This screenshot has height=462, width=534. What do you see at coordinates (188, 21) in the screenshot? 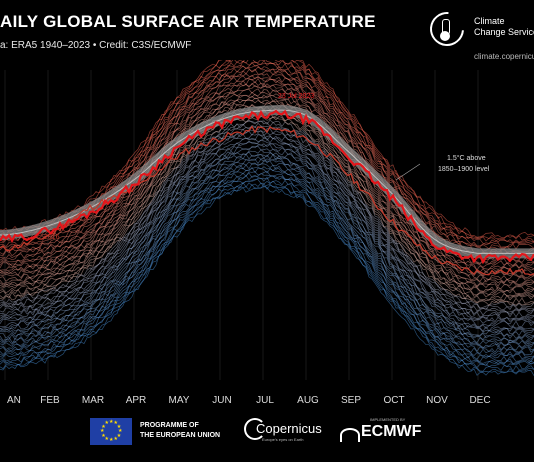
I see `chart-title: AILY GLOBAL SURFACE AIR TEMPERATURE` at bounding box center [188, 21].